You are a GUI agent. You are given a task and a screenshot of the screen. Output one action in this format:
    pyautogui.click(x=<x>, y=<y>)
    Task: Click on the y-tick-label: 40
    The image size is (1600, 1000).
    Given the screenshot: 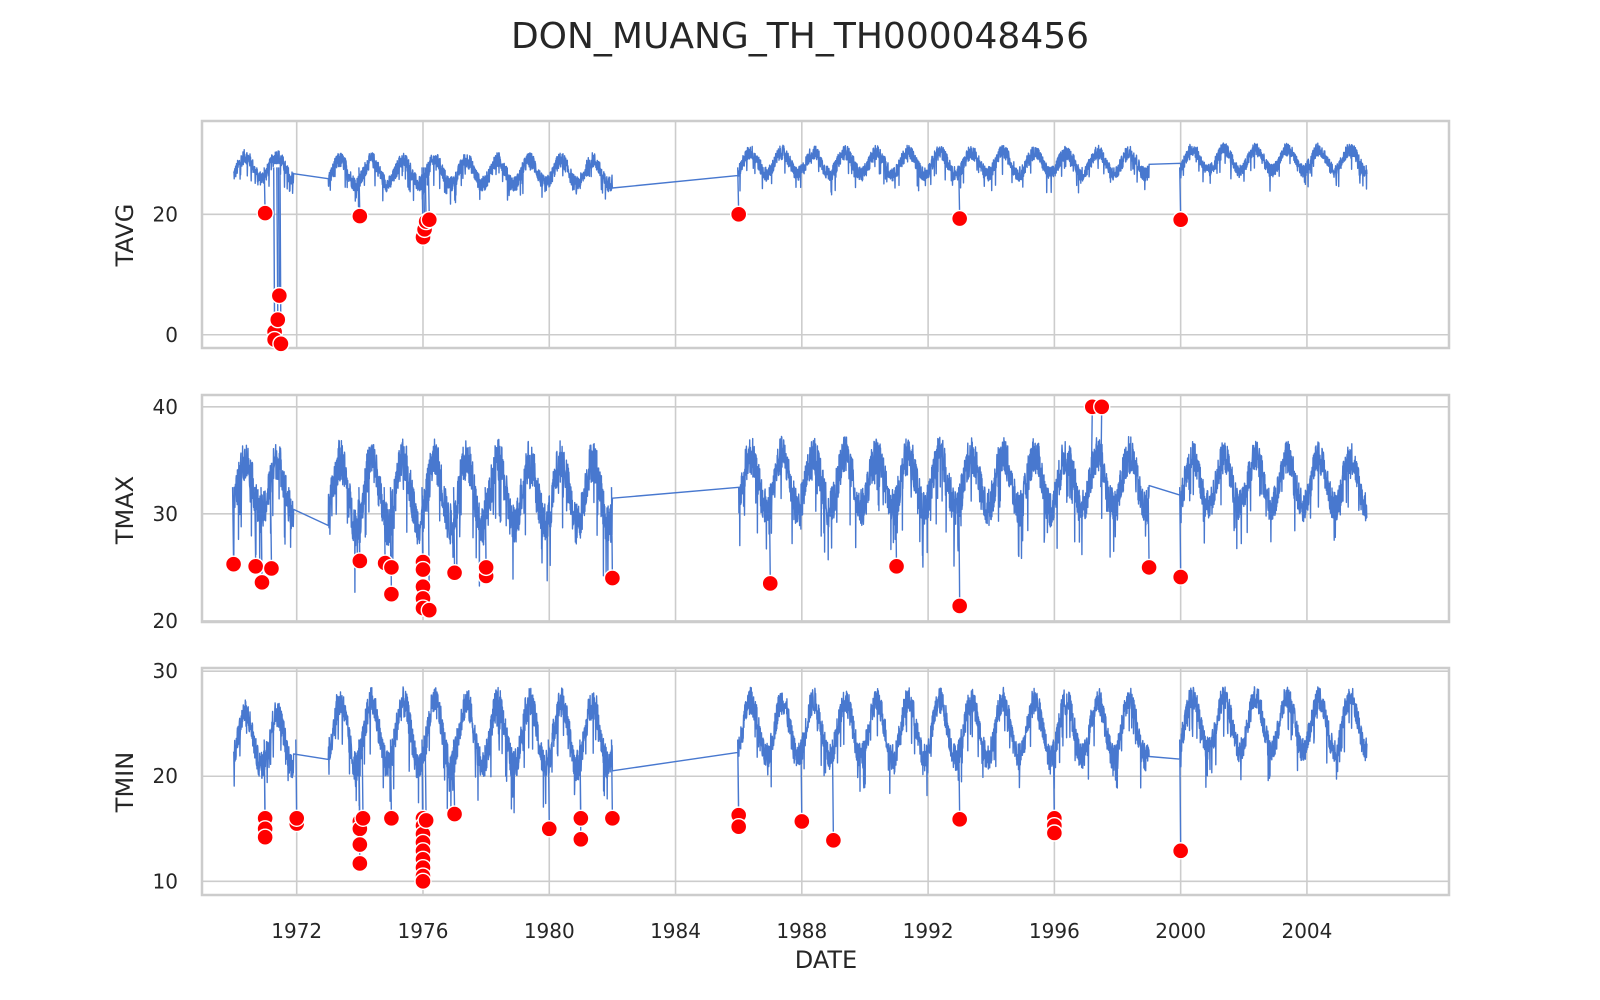 What is the action you would take?
    pyautogui.click(x=165, y=407)
    